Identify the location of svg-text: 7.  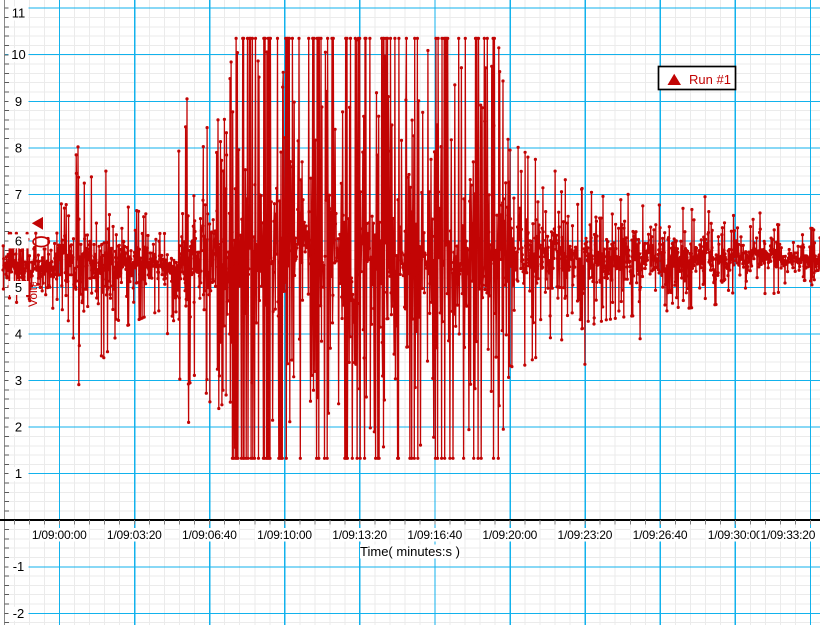
(18, 194).